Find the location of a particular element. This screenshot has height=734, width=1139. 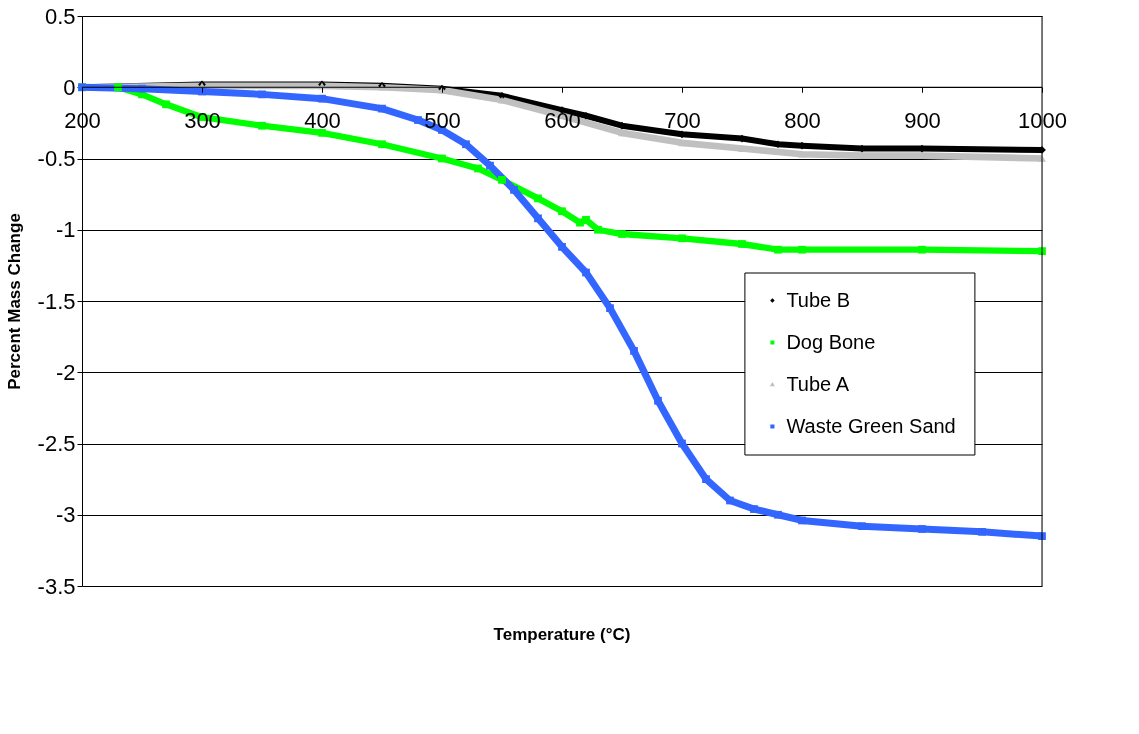

x-tick-label: 700 is located at coordinates (682, 120).